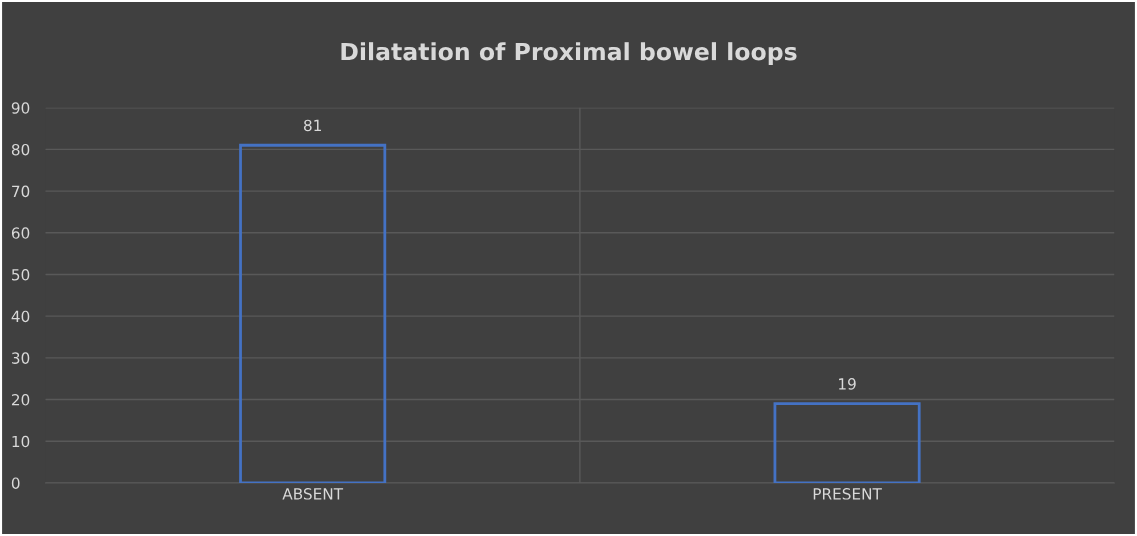  What do you see at coordinates (847, 384) in the screenshot?
I see `data-label: 19` at bounding box center [847, 384].